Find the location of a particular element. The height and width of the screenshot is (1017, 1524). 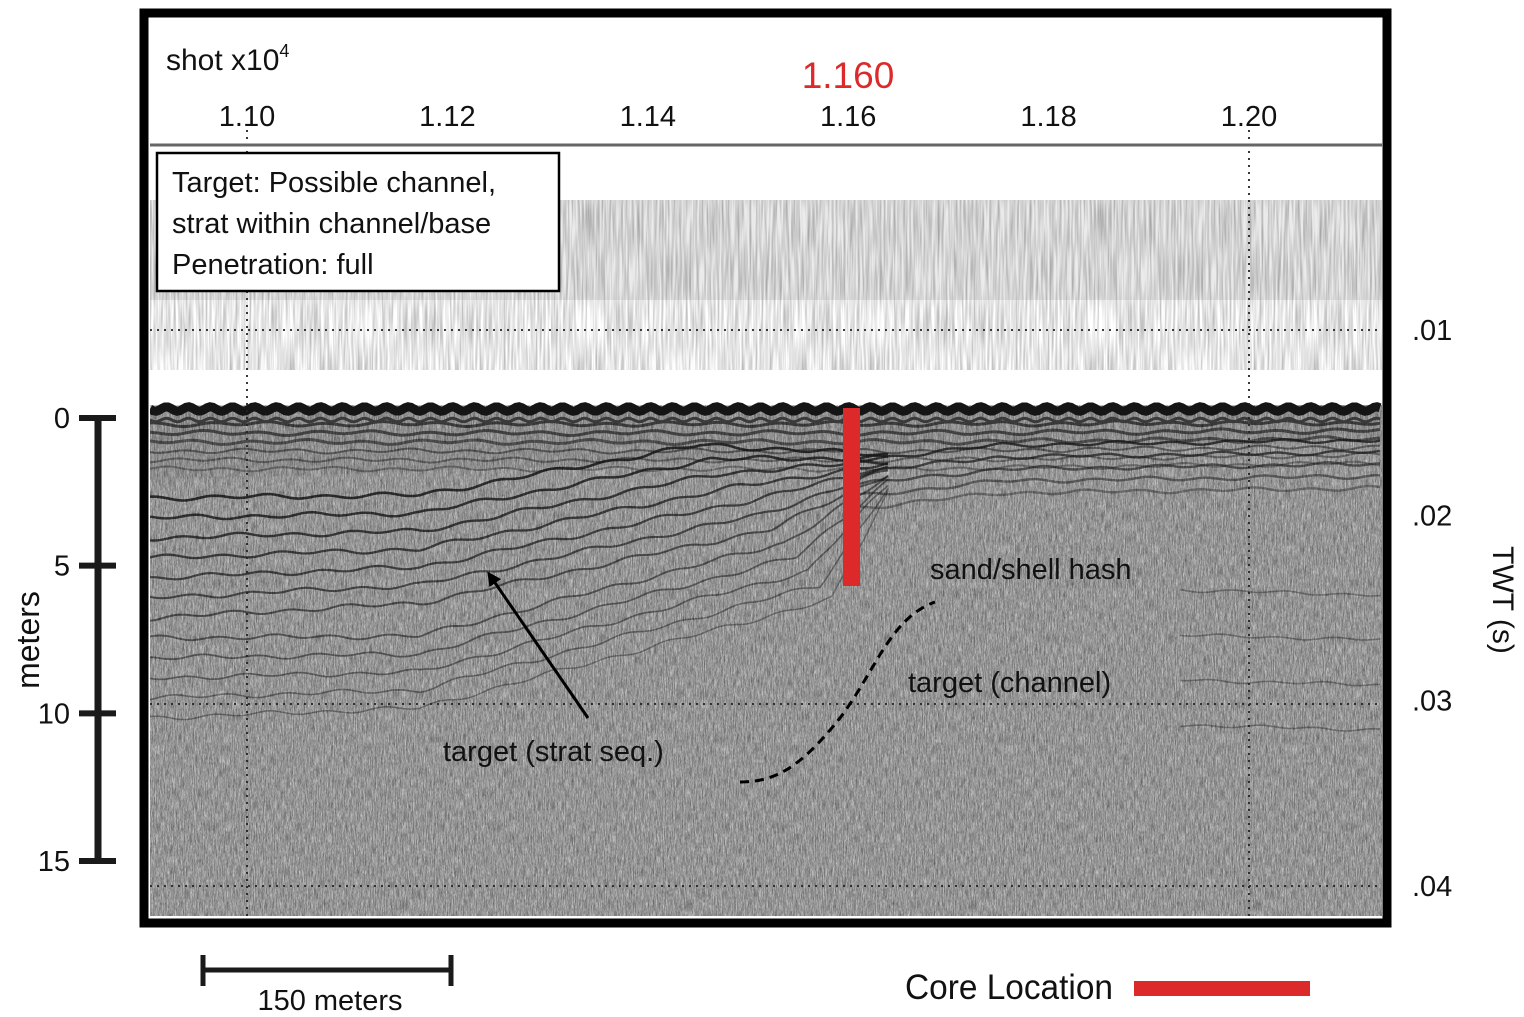

twt-tick-label: .02 is located at coordinates (1432, 516).